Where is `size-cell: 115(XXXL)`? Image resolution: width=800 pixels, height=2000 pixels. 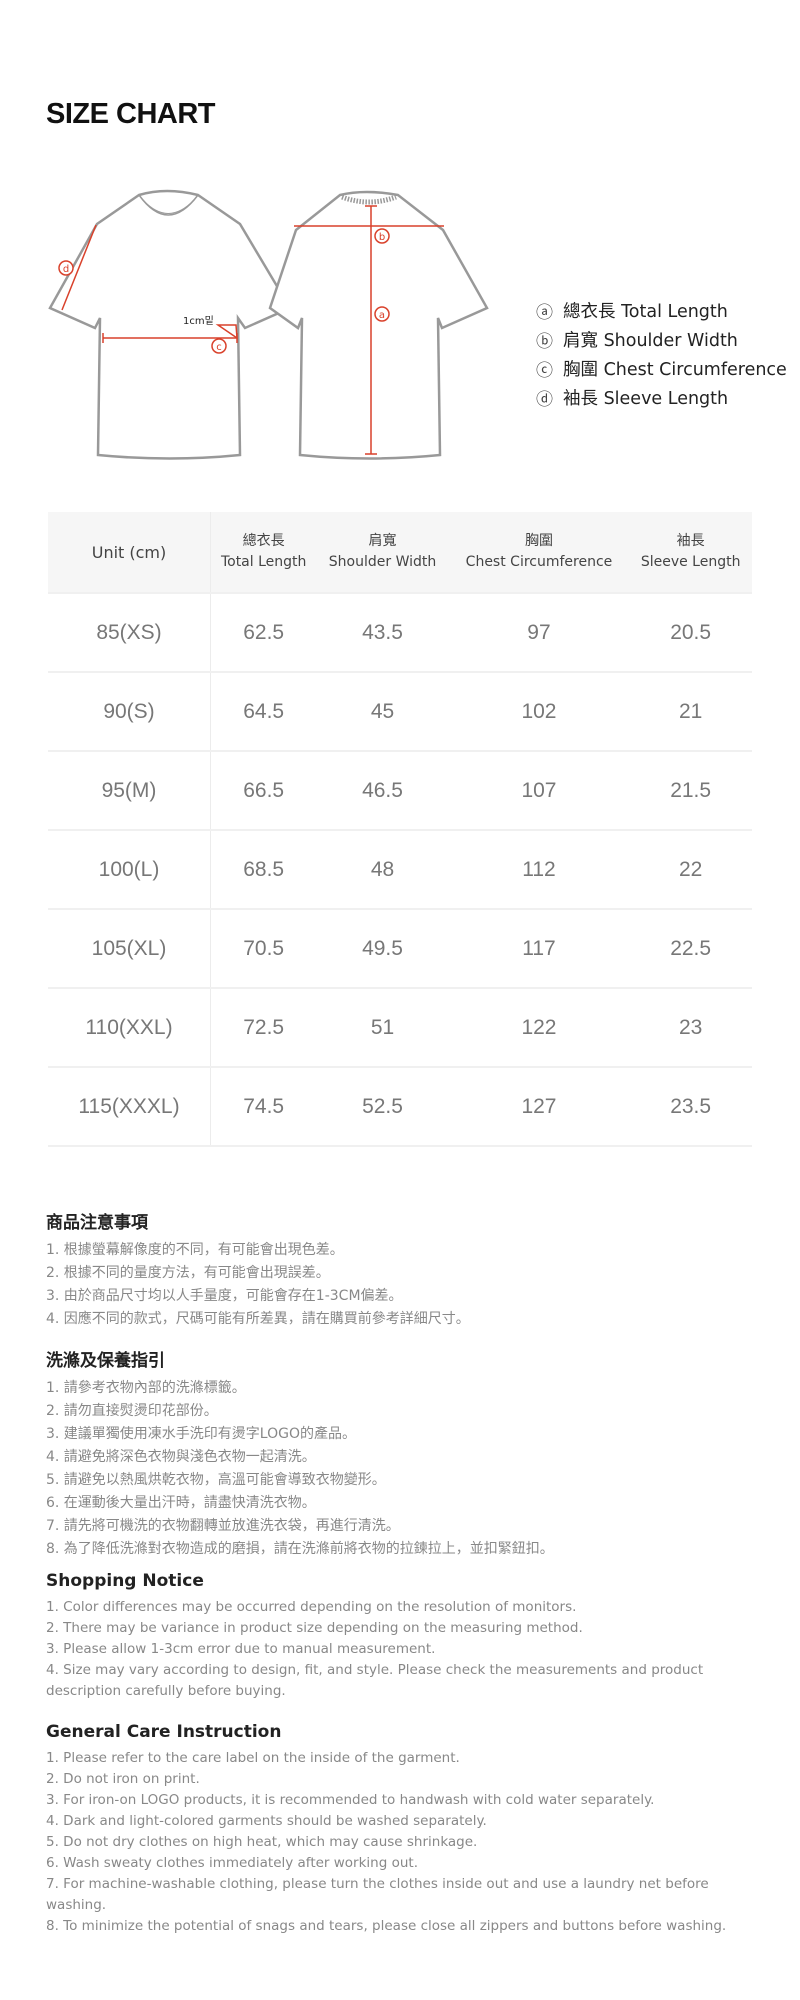 size-cell: 115(XXXL) is located at coordinates (129, 1106).